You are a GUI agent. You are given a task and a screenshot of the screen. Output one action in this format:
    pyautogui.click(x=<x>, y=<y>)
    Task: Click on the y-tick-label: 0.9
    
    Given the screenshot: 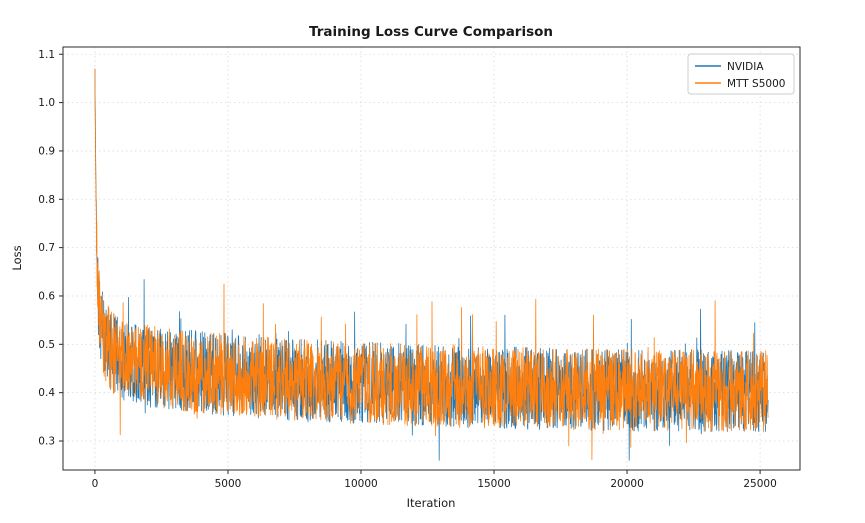 What is the action you would take?
    pyautogui.click(x=46, y=151)
    